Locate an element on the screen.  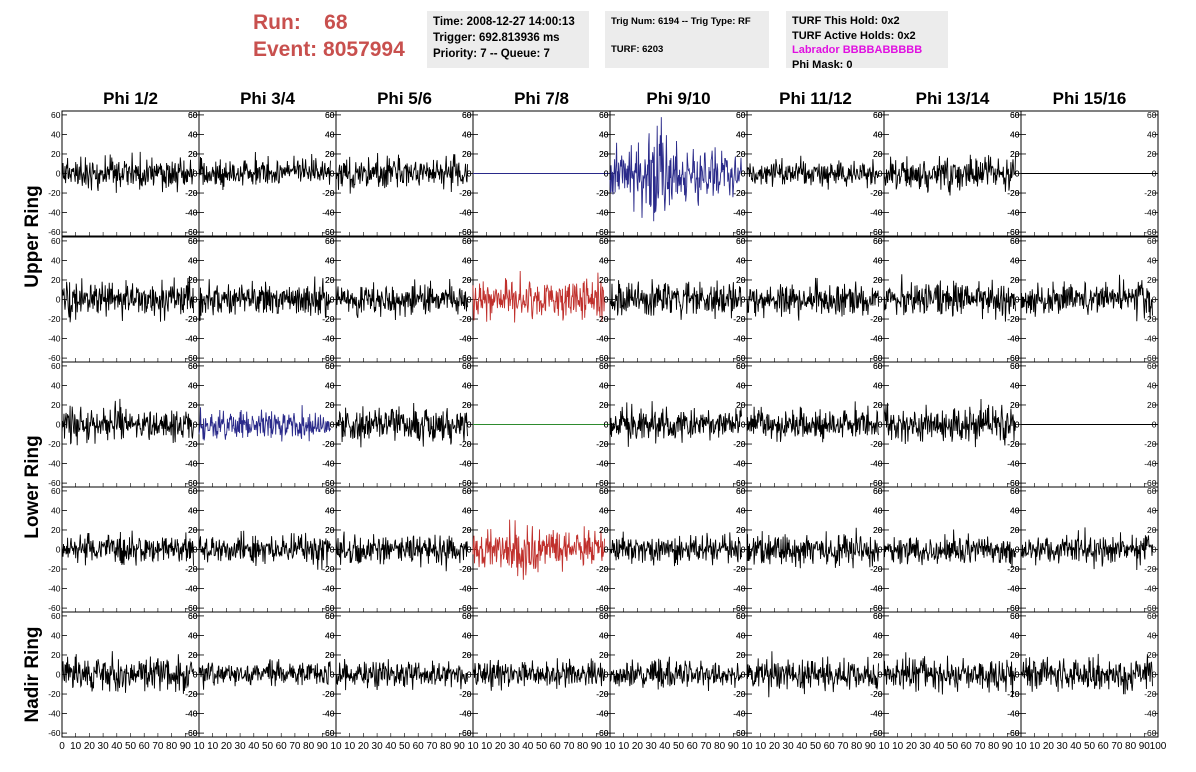
x-tick-label: 90 is located at coordinates (1008, 746).